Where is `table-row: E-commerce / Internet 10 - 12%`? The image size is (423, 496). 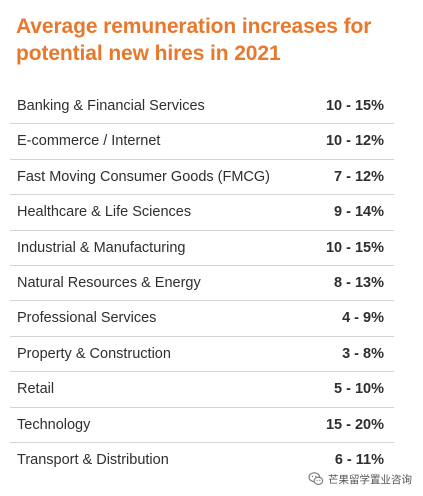
table-row: E-commerce / Internet 10 - 12% is located at coordinates (202, 142).